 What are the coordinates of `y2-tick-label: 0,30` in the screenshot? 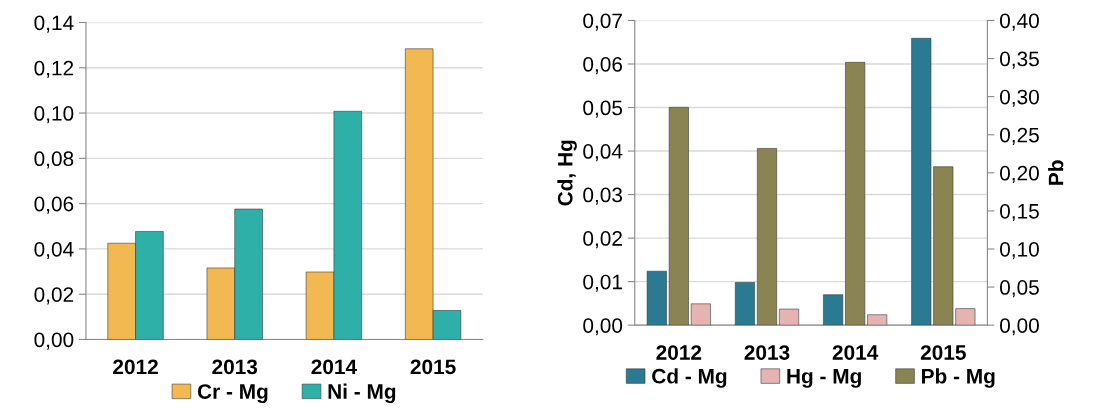 It's located at (1019, 98).